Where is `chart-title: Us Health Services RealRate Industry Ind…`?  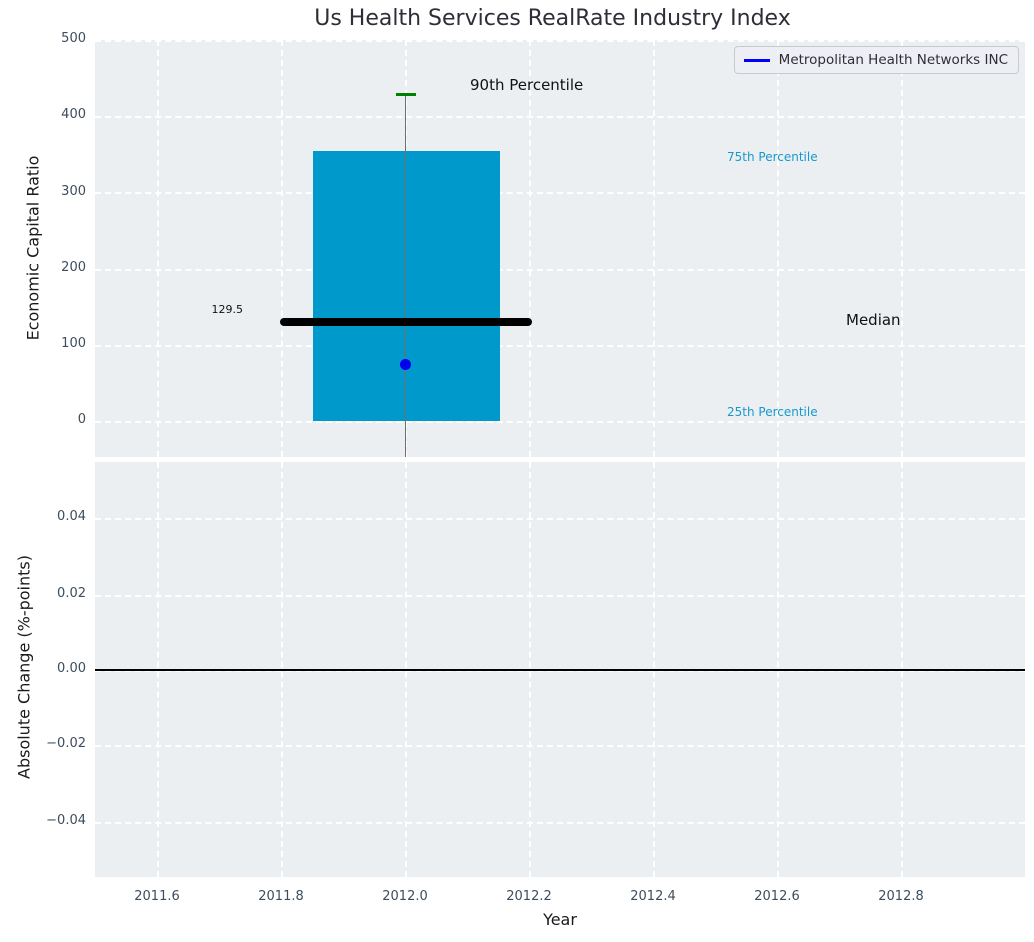
chart-title: Us Health Services RealRate Industry Ind… is located at coordinates (552, 18).